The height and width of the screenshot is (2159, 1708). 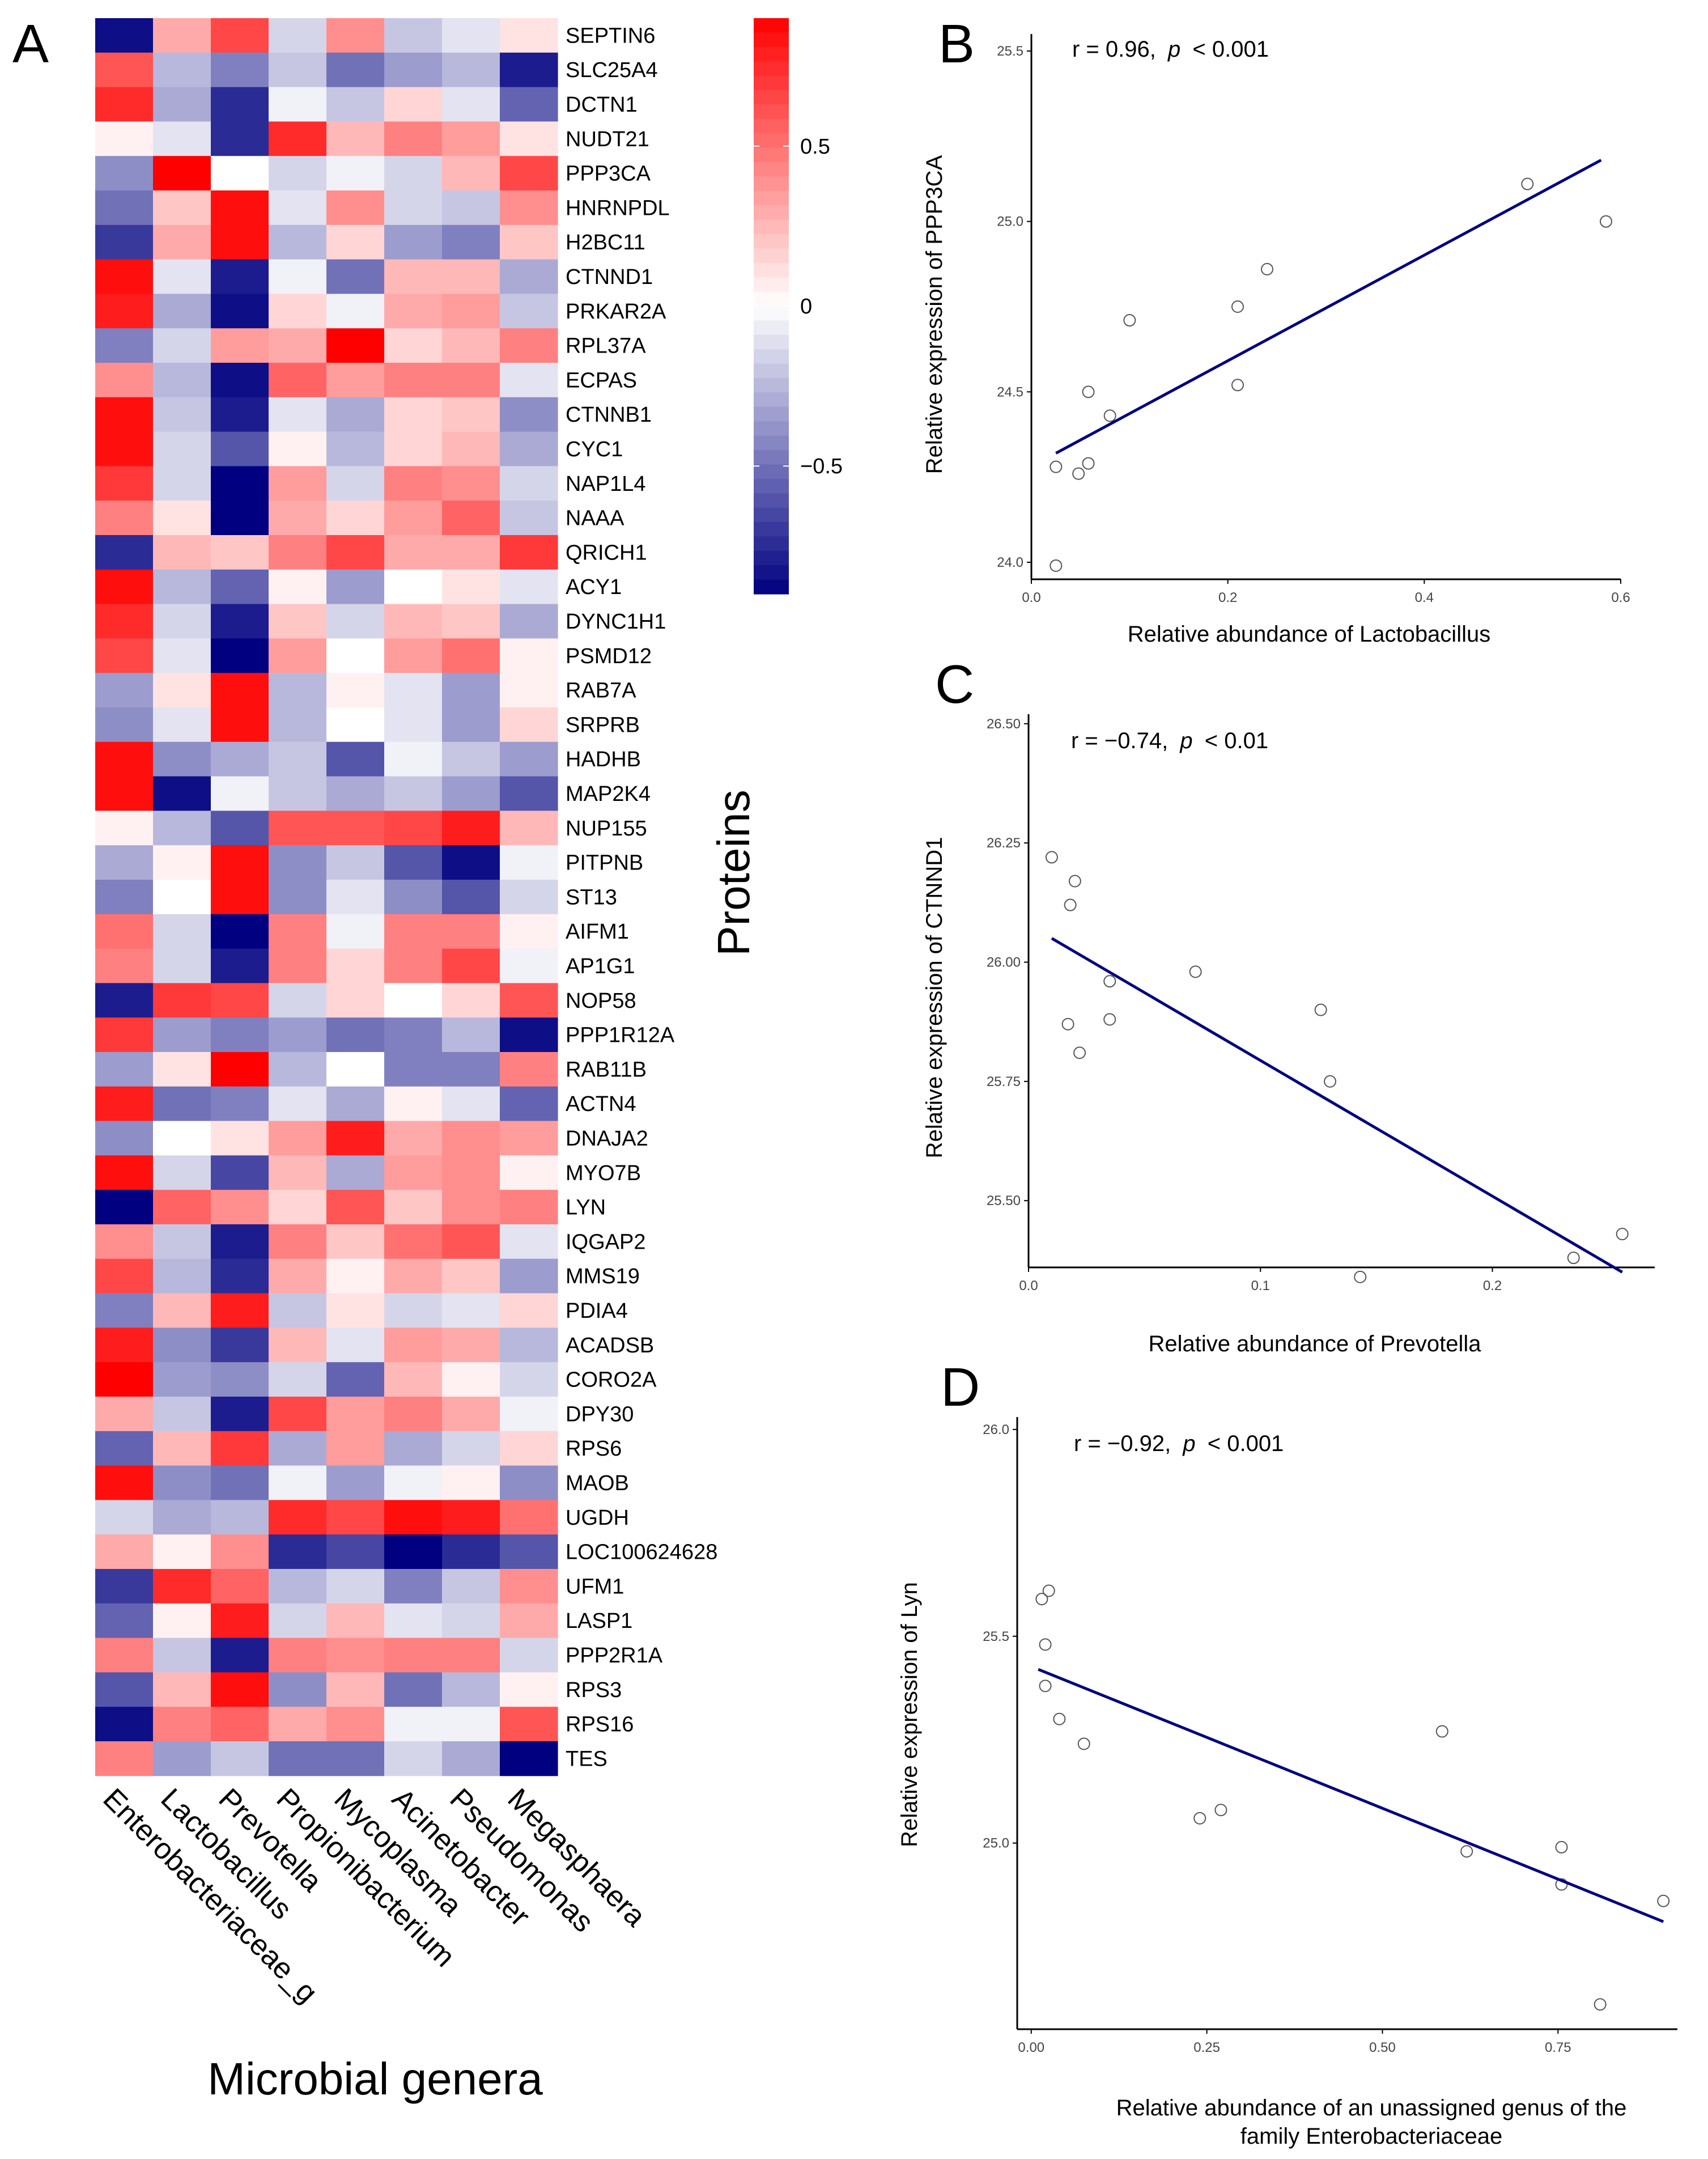 What do you see at coordinates (603, 1173) in the screenshot?
I see `heatmap-row-label: MYO7B` at bounding box center [603, 1173].